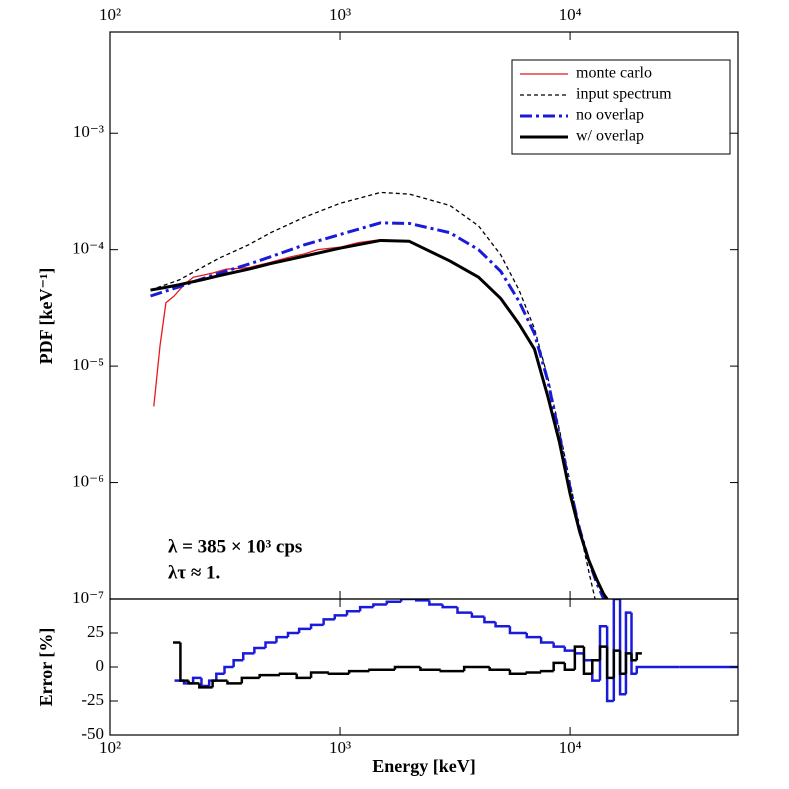 The width and height of the screenshot is (789, 789). What do you see at coordinates (235, 546) in the screenshot?
I see `annotation: λ = 385 × 10³ cps` at bounding box center [235, 546].